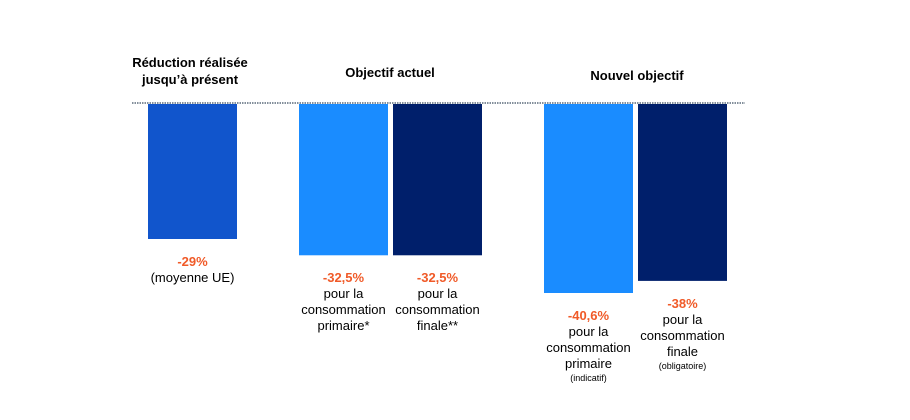 The height and width of the screenshot is (420, 910). What do you see at coordinates (682, 365) in the screenshot?
I see `bar-note: (obligatoire)` at bounding box center [682, 365].